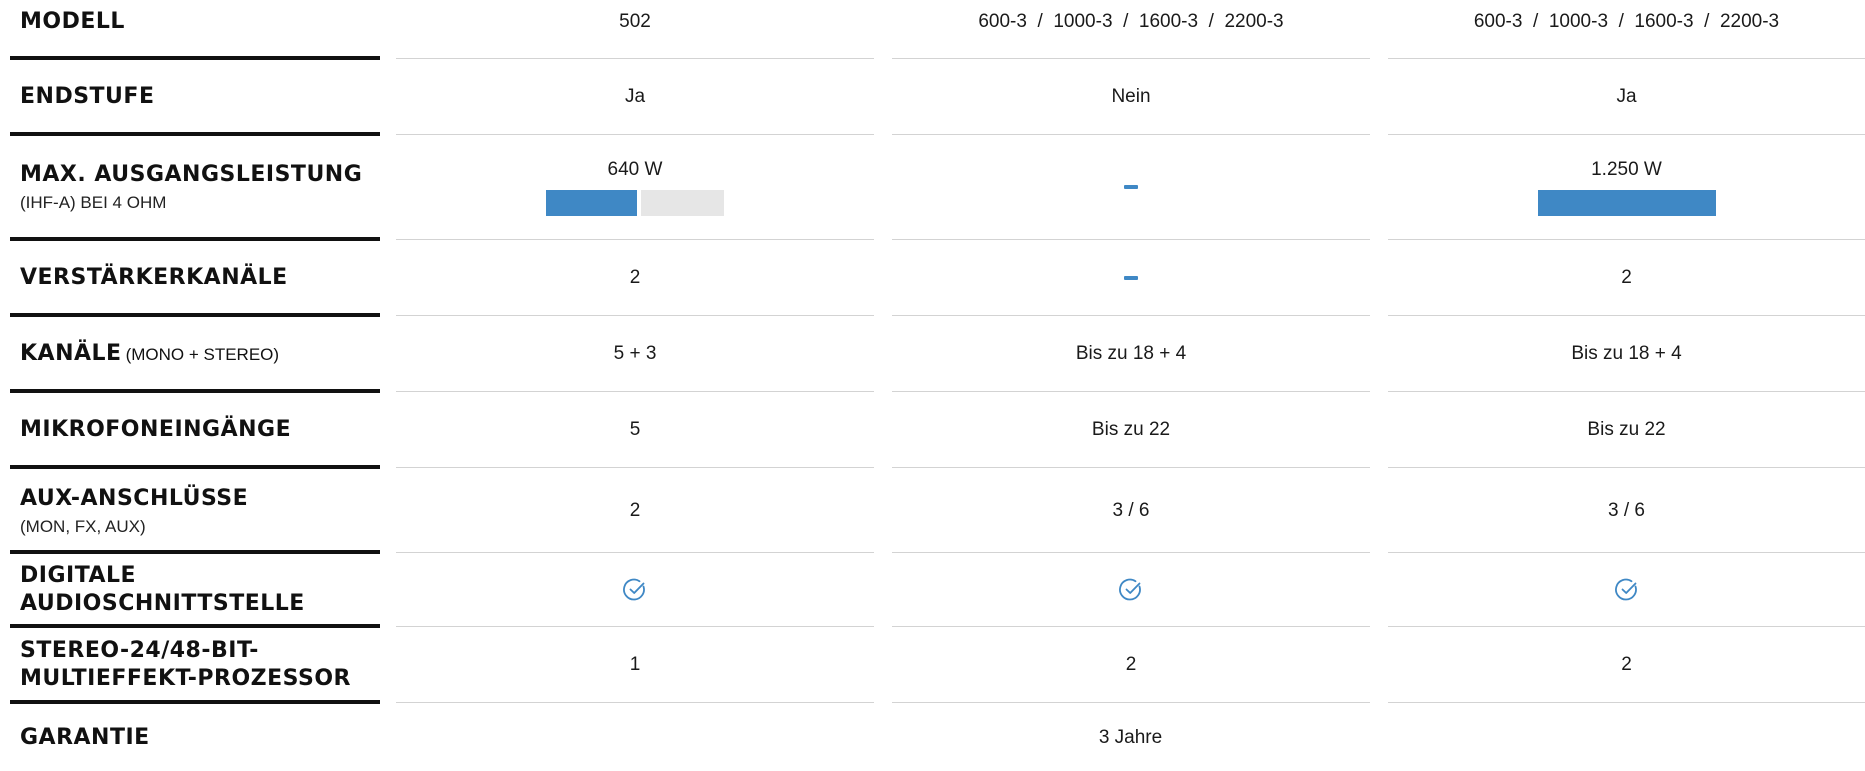 The image size is (1865, 771). I want to click on row-label: STEREO-24/48-BIT- MULTIEFFEKT-PROZESSOR, so click(200, 665).